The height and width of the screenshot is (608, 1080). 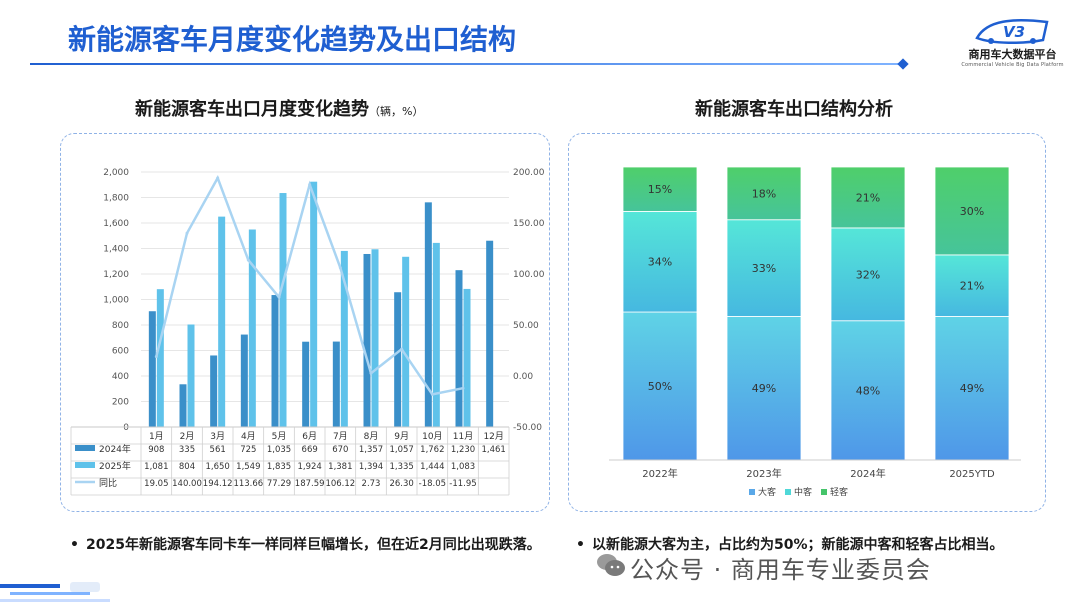 I want to click on data-table-value: -11.95, so click(x=462, y=484).